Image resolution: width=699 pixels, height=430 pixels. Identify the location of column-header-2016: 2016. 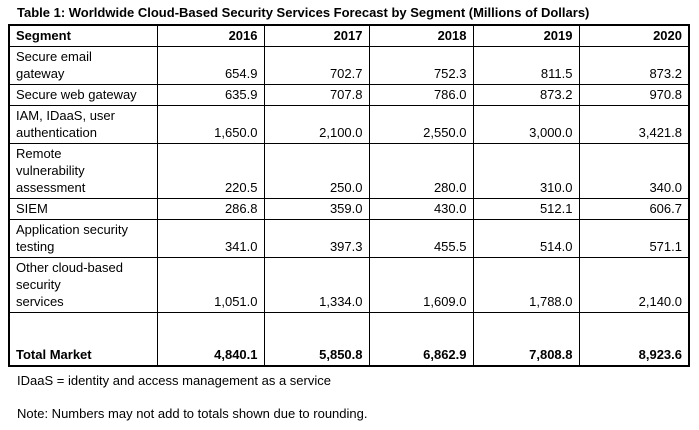
(210, 35).